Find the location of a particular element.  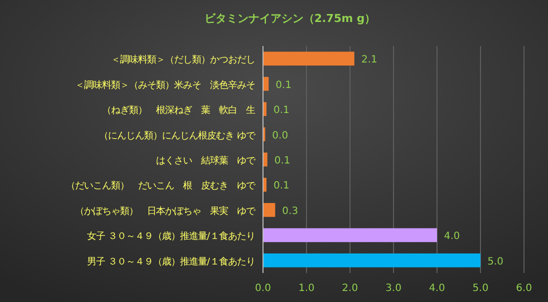

y-tick-label: ＜調味料類＞（だし類）かつおだし is located at coordinates (183, 60).